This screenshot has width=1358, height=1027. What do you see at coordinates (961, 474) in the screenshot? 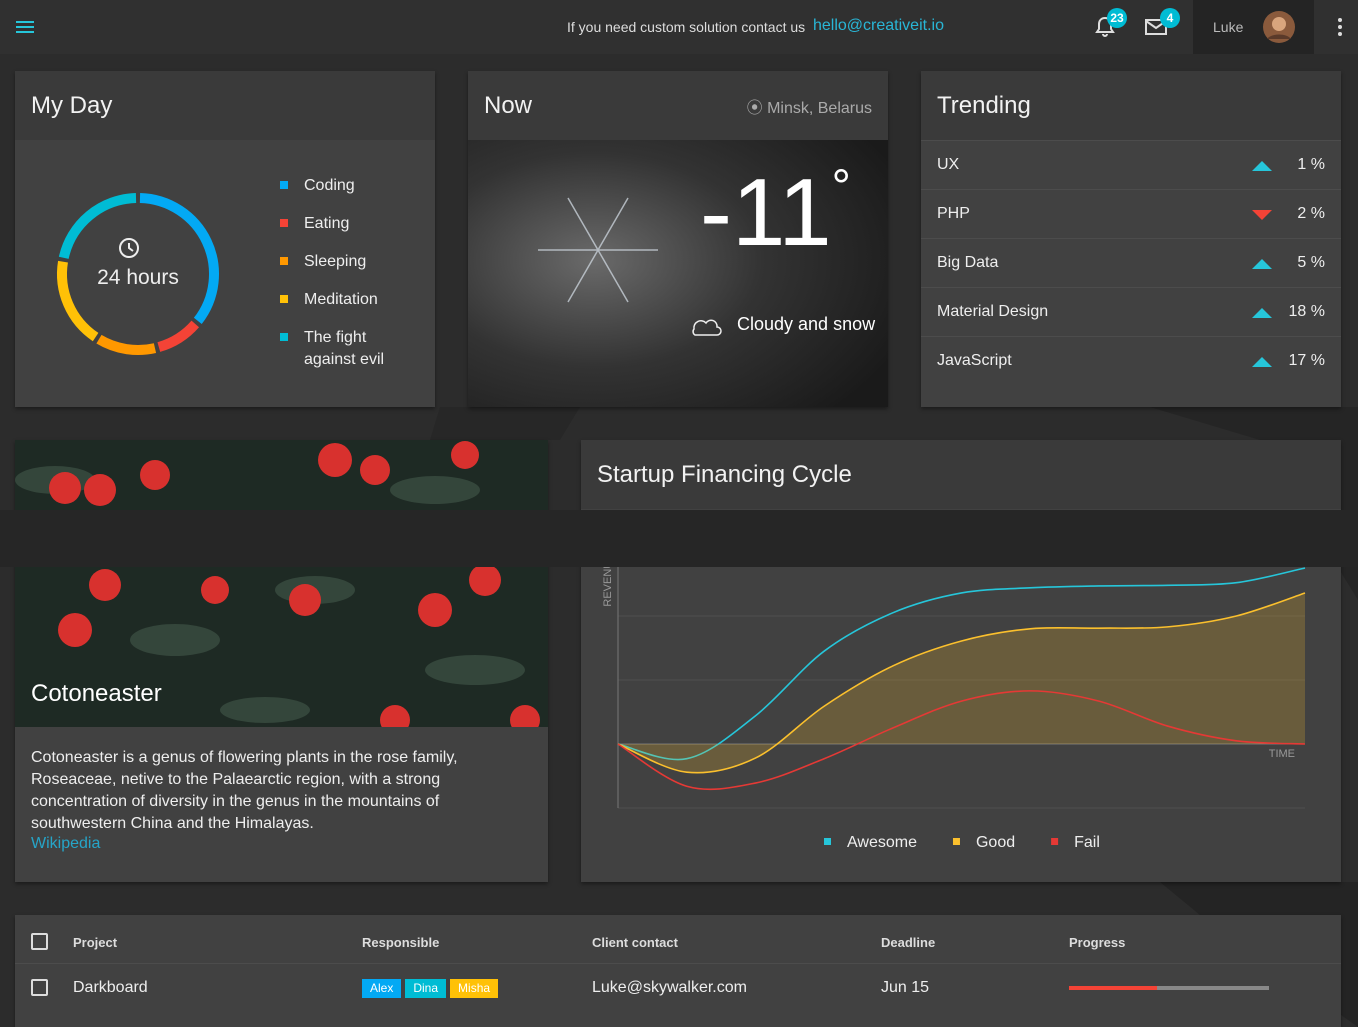
I see `card-title: Startup Financing Cycle` at bounding box center [961, 474].